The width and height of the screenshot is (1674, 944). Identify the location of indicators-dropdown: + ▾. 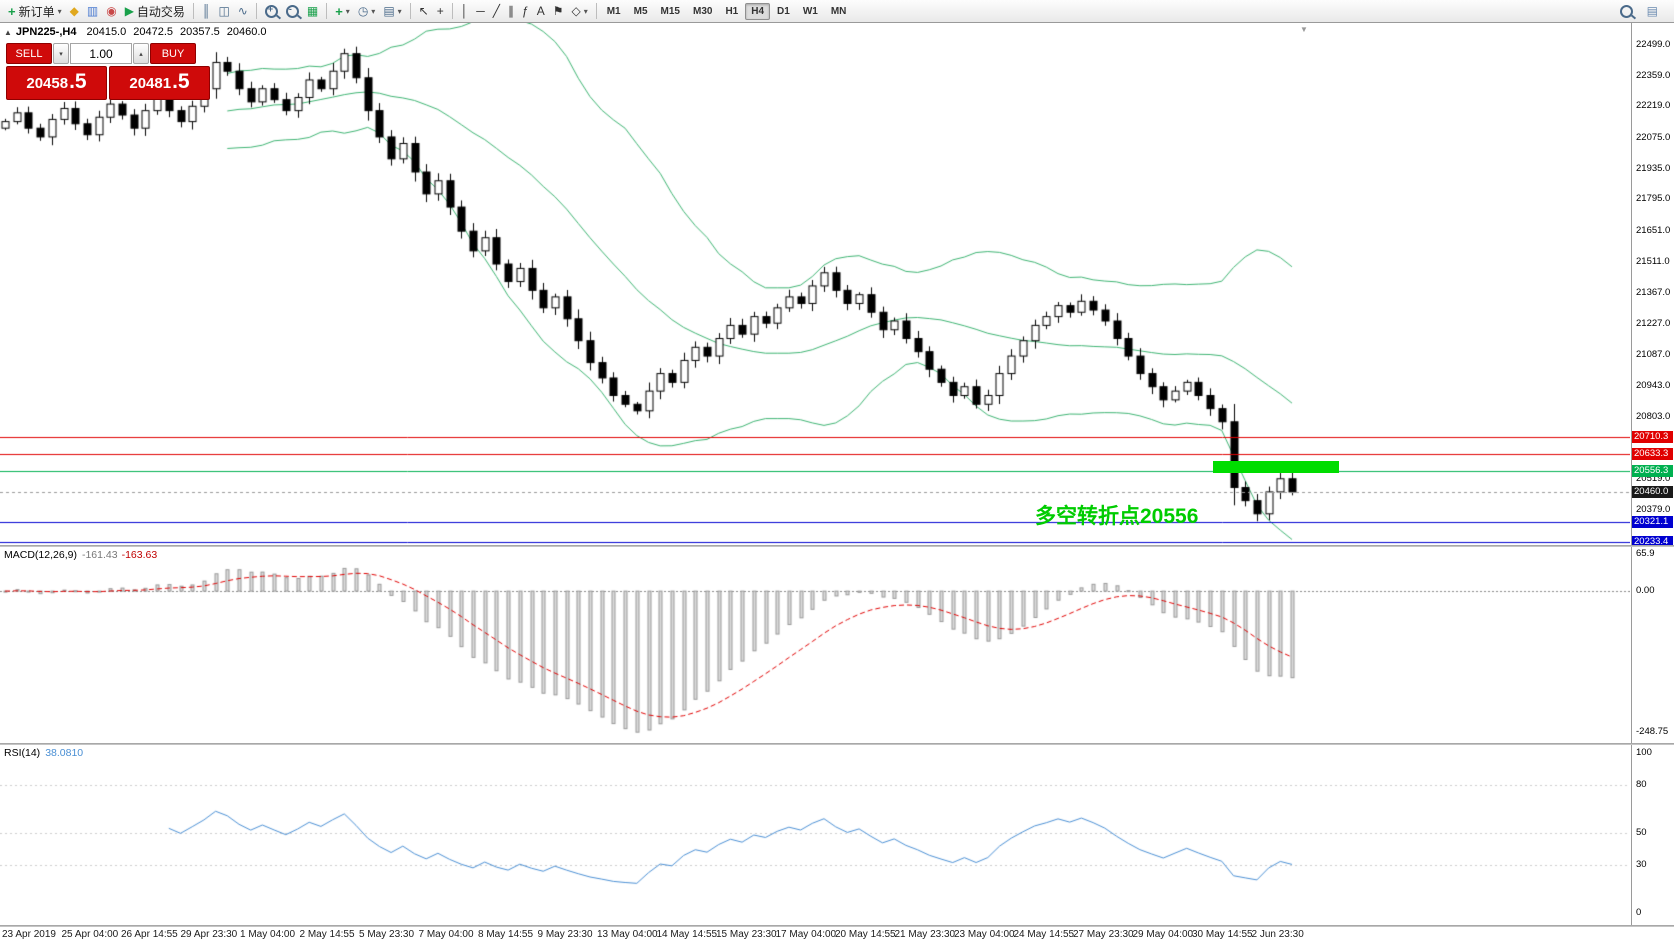
(342, 11).